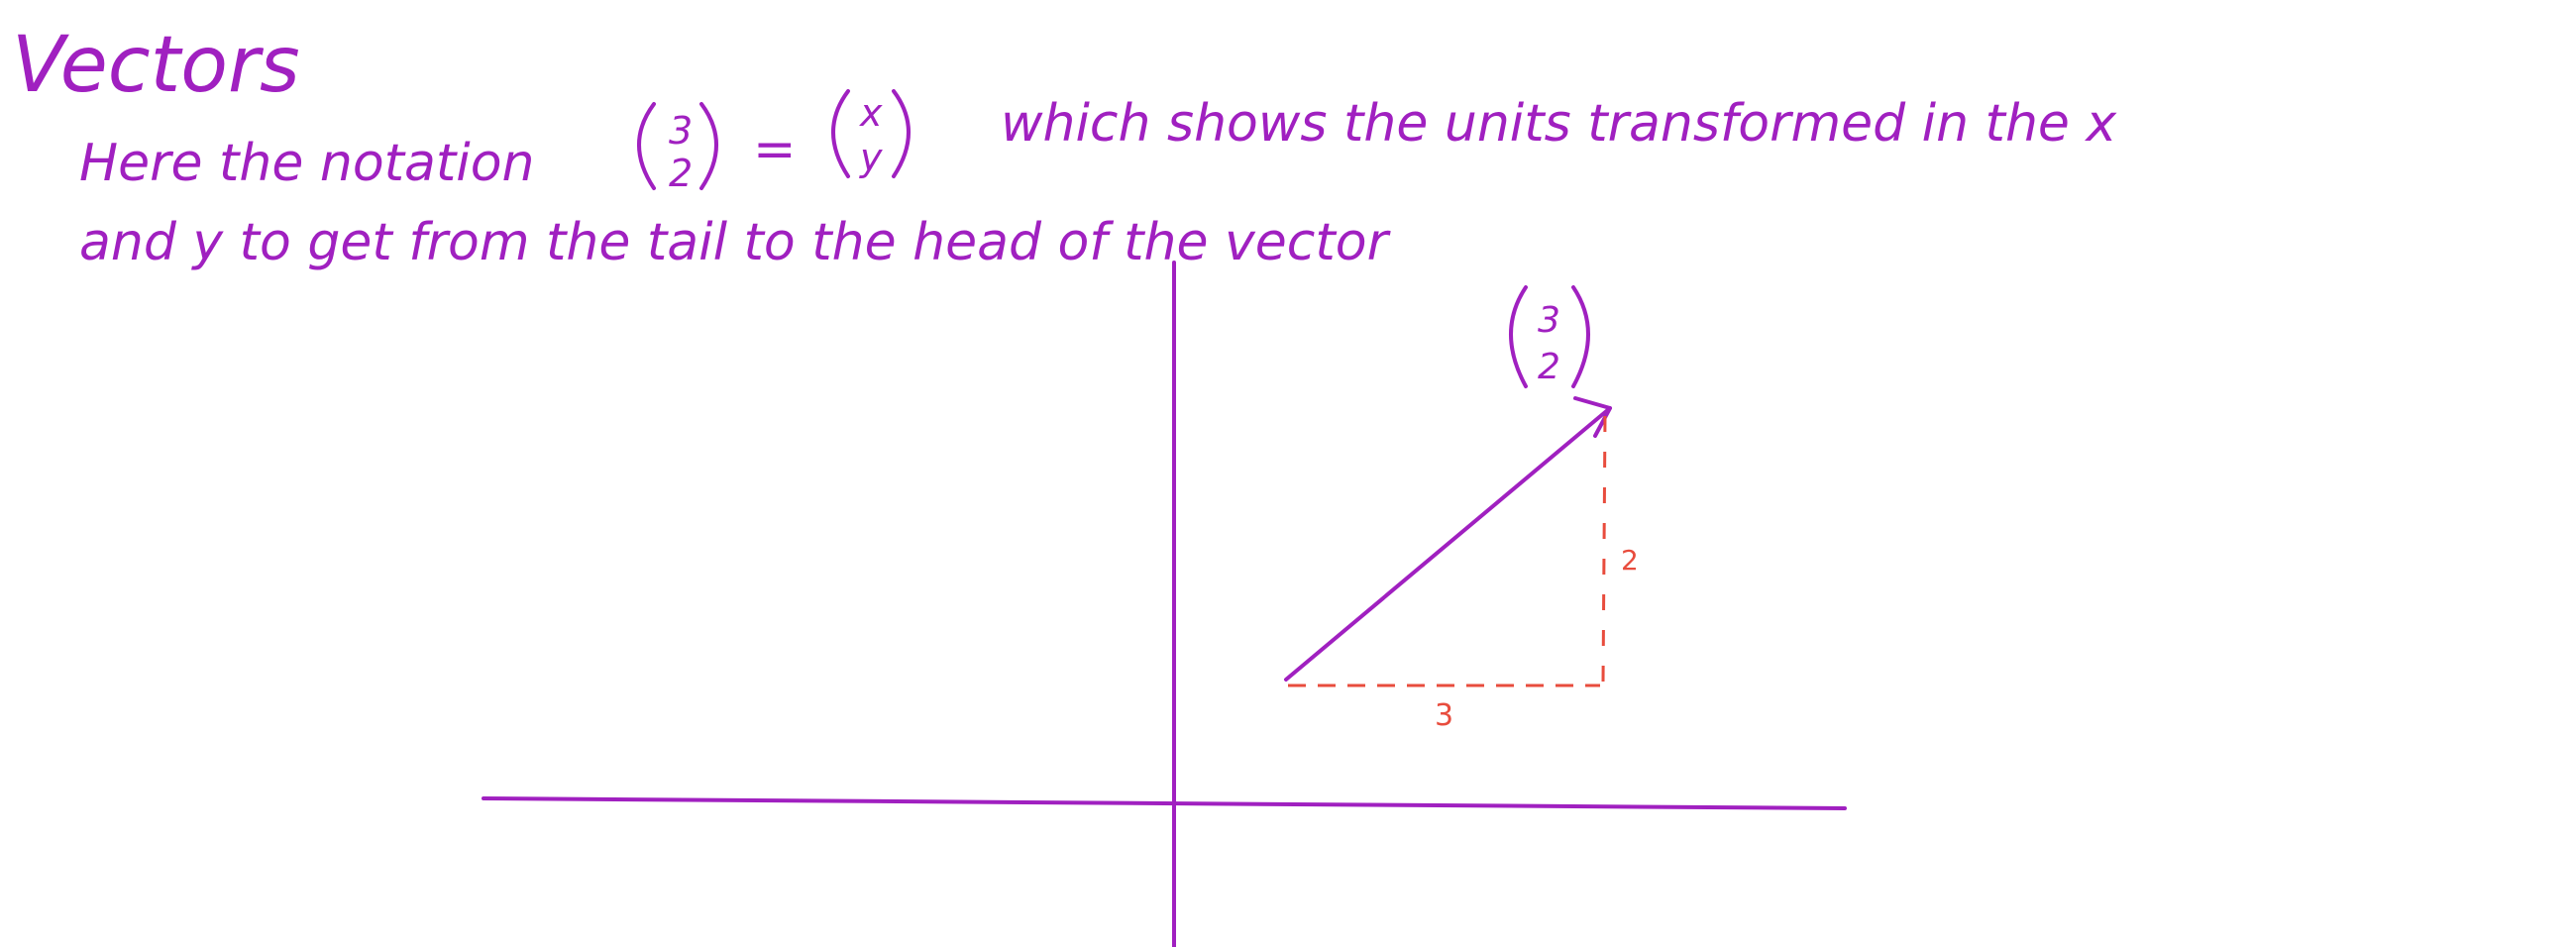  What do you see at coordinates (871, 158) in the screenshot?
I see `general-vector-bottom: y` at bounding box center [871, 158].